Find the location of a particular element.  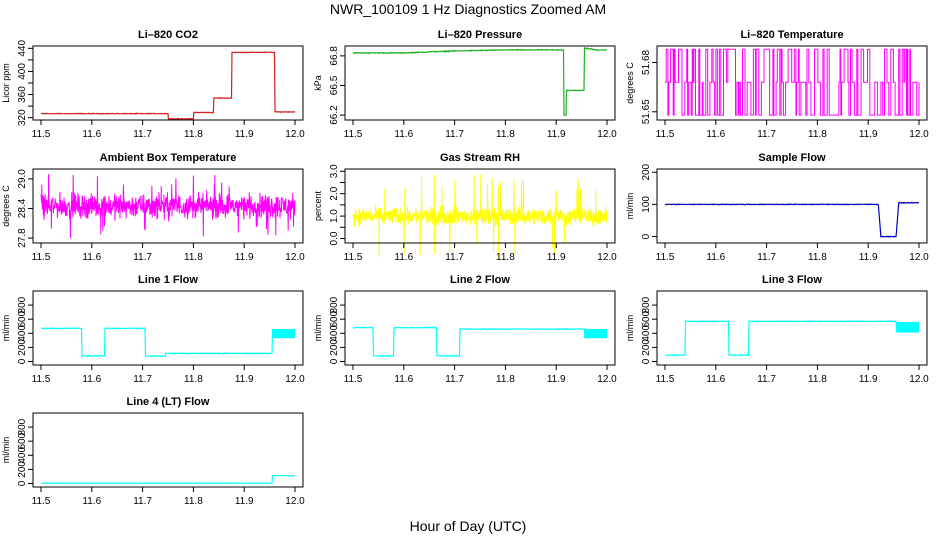

chart-title: Li–820 CO2 is located at coordinates (168, 35).